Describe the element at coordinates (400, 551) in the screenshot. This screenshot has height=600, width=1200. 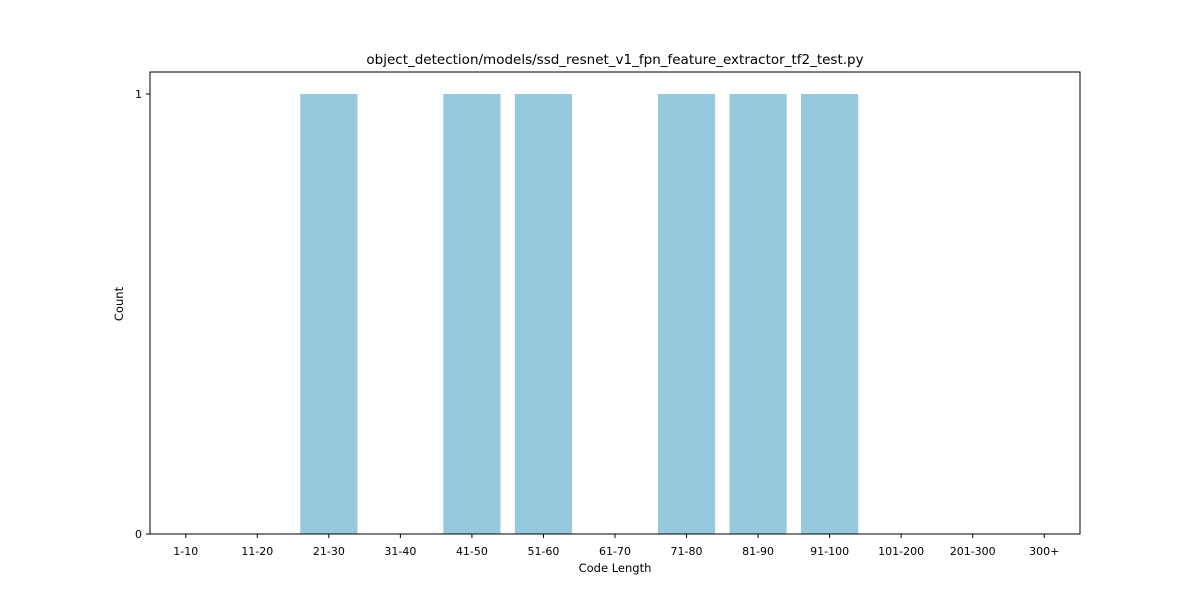
I see `x-tick-label: 31-40` at that location.